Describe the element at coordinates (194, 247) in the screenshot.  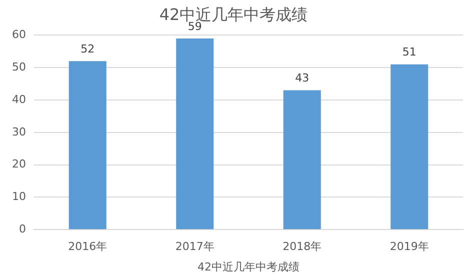
I see `x-tick-label: 2017年` at that location.